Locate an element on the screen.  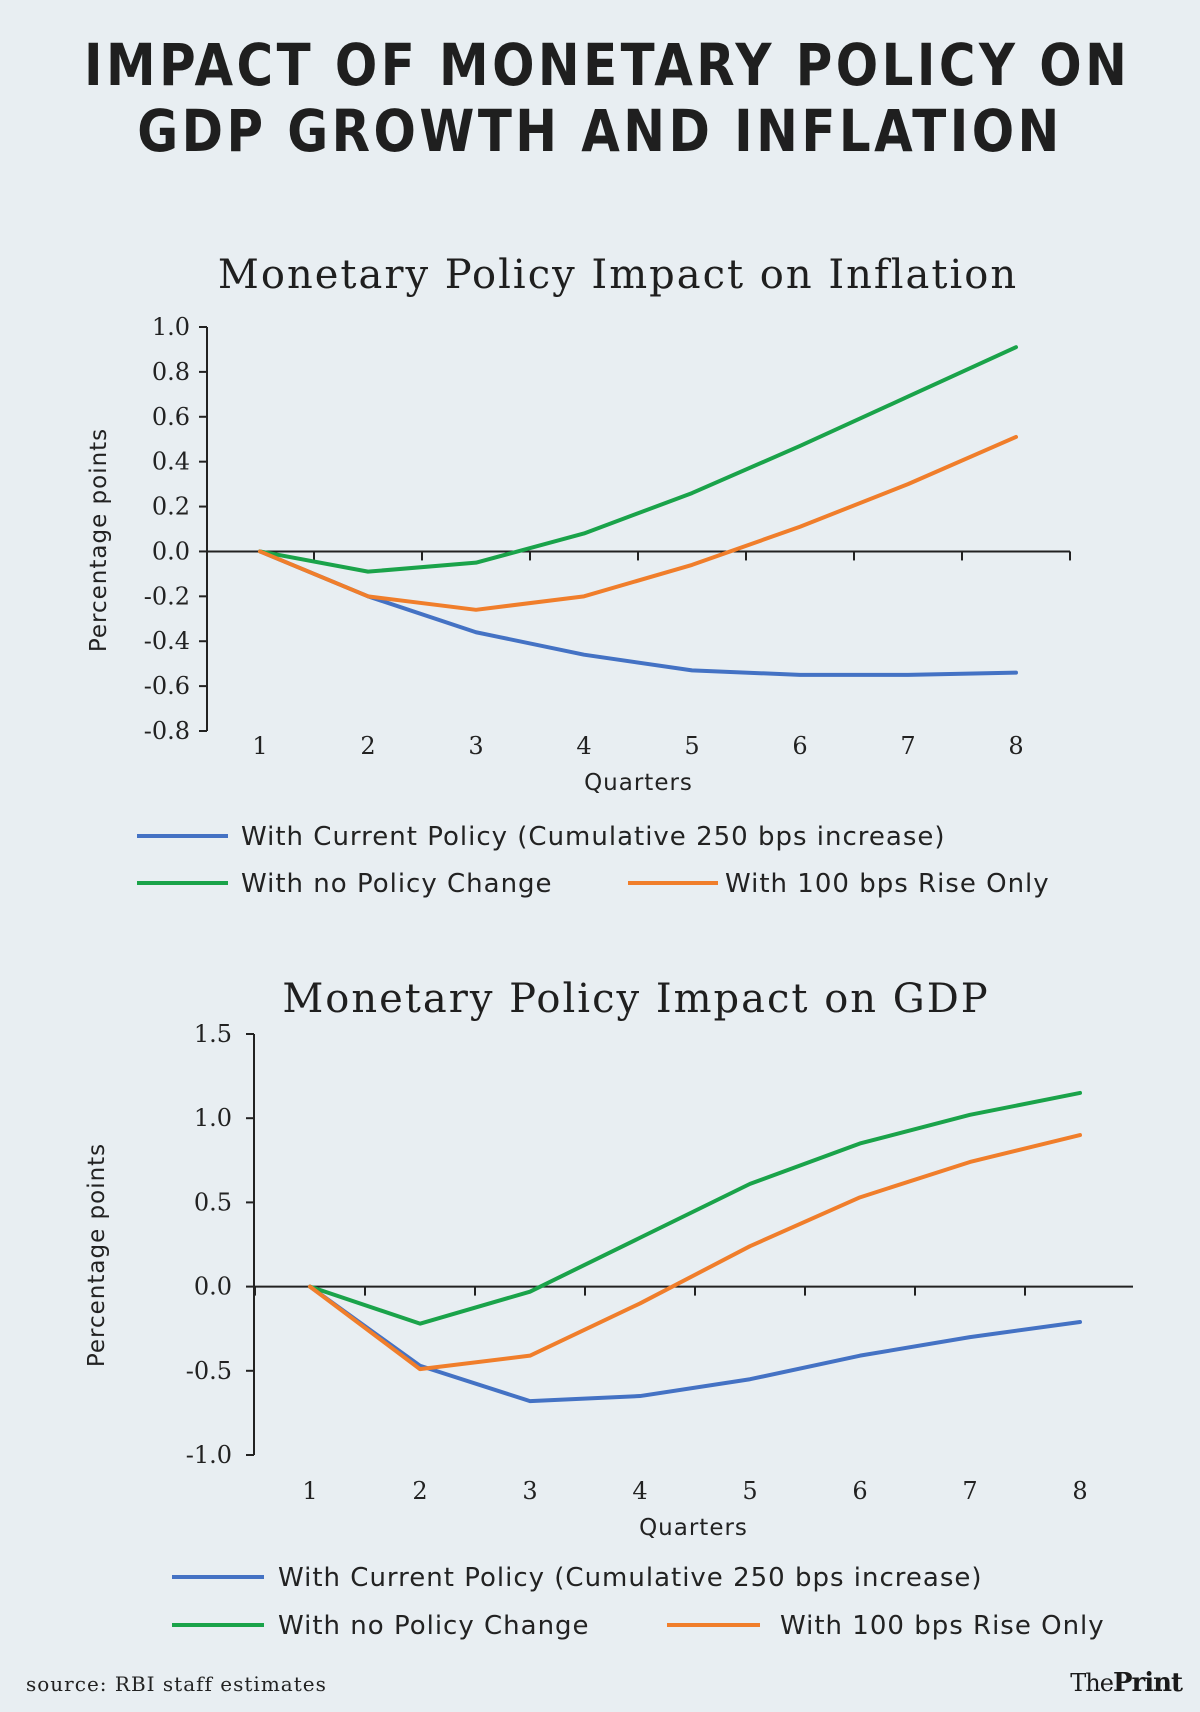
inflation-legend-label-2: With no Policy Change is located at coordinates (397, 884).